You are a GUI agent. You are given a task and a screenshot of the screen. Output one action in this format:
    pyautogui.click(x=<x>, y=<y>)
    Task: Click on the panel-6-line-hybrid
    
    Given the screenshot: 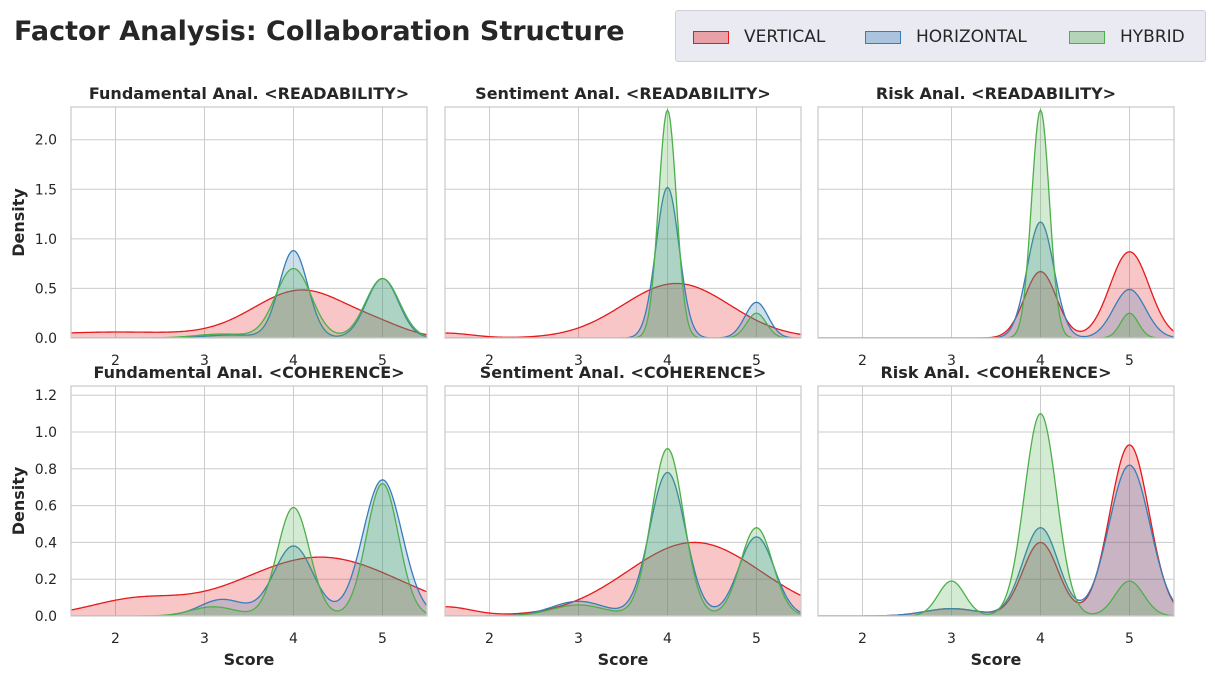 What is the action you would take?
    pyautogui.click(x=996, y=514)
    